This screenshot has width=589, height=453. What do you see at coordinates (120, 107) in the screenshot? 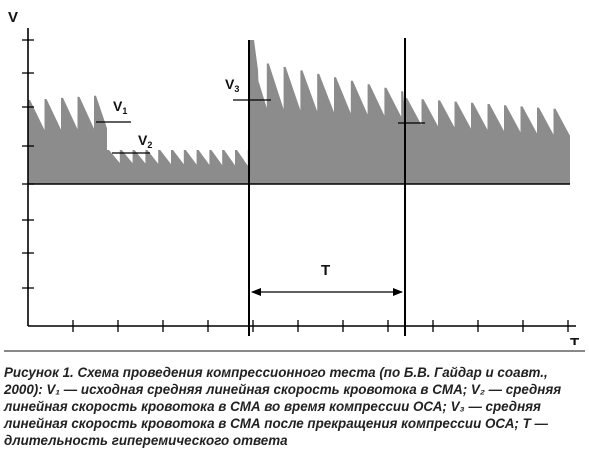
I see `v1-label: V1` at bounding box center [120, 107].